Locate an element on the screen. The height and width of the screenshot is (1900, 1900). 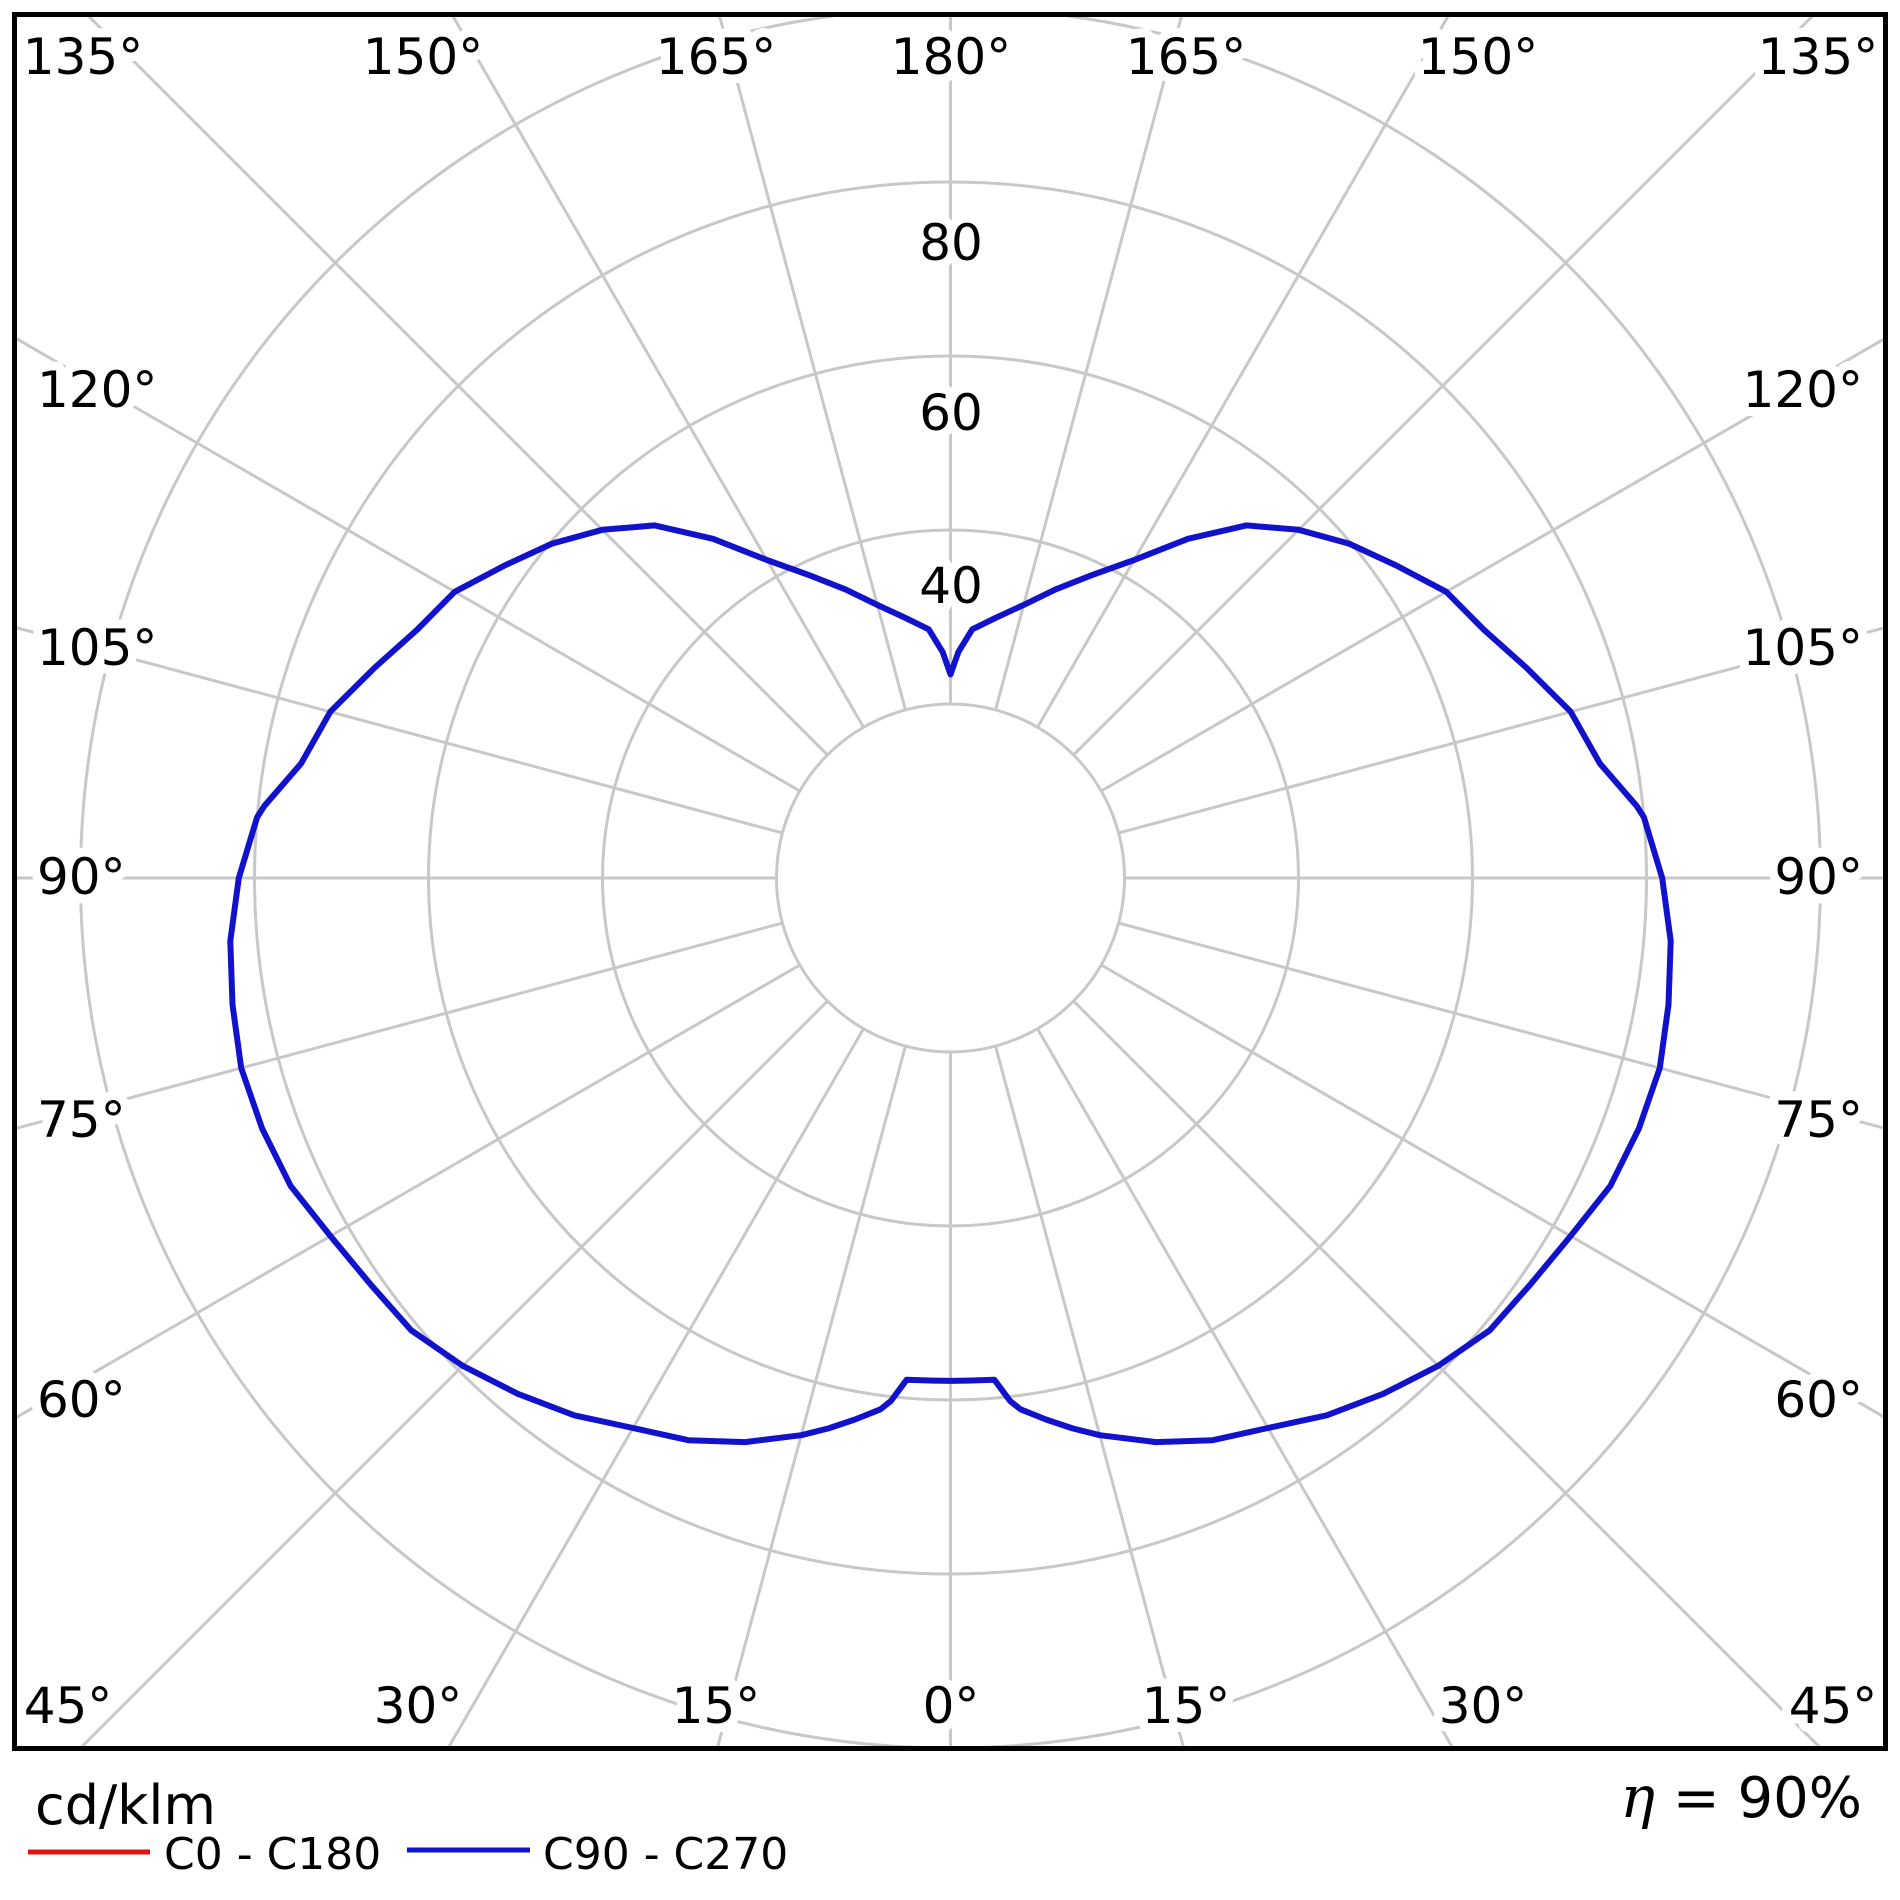
angle-label-15: 75° is located at coordinates (1818, 1120).